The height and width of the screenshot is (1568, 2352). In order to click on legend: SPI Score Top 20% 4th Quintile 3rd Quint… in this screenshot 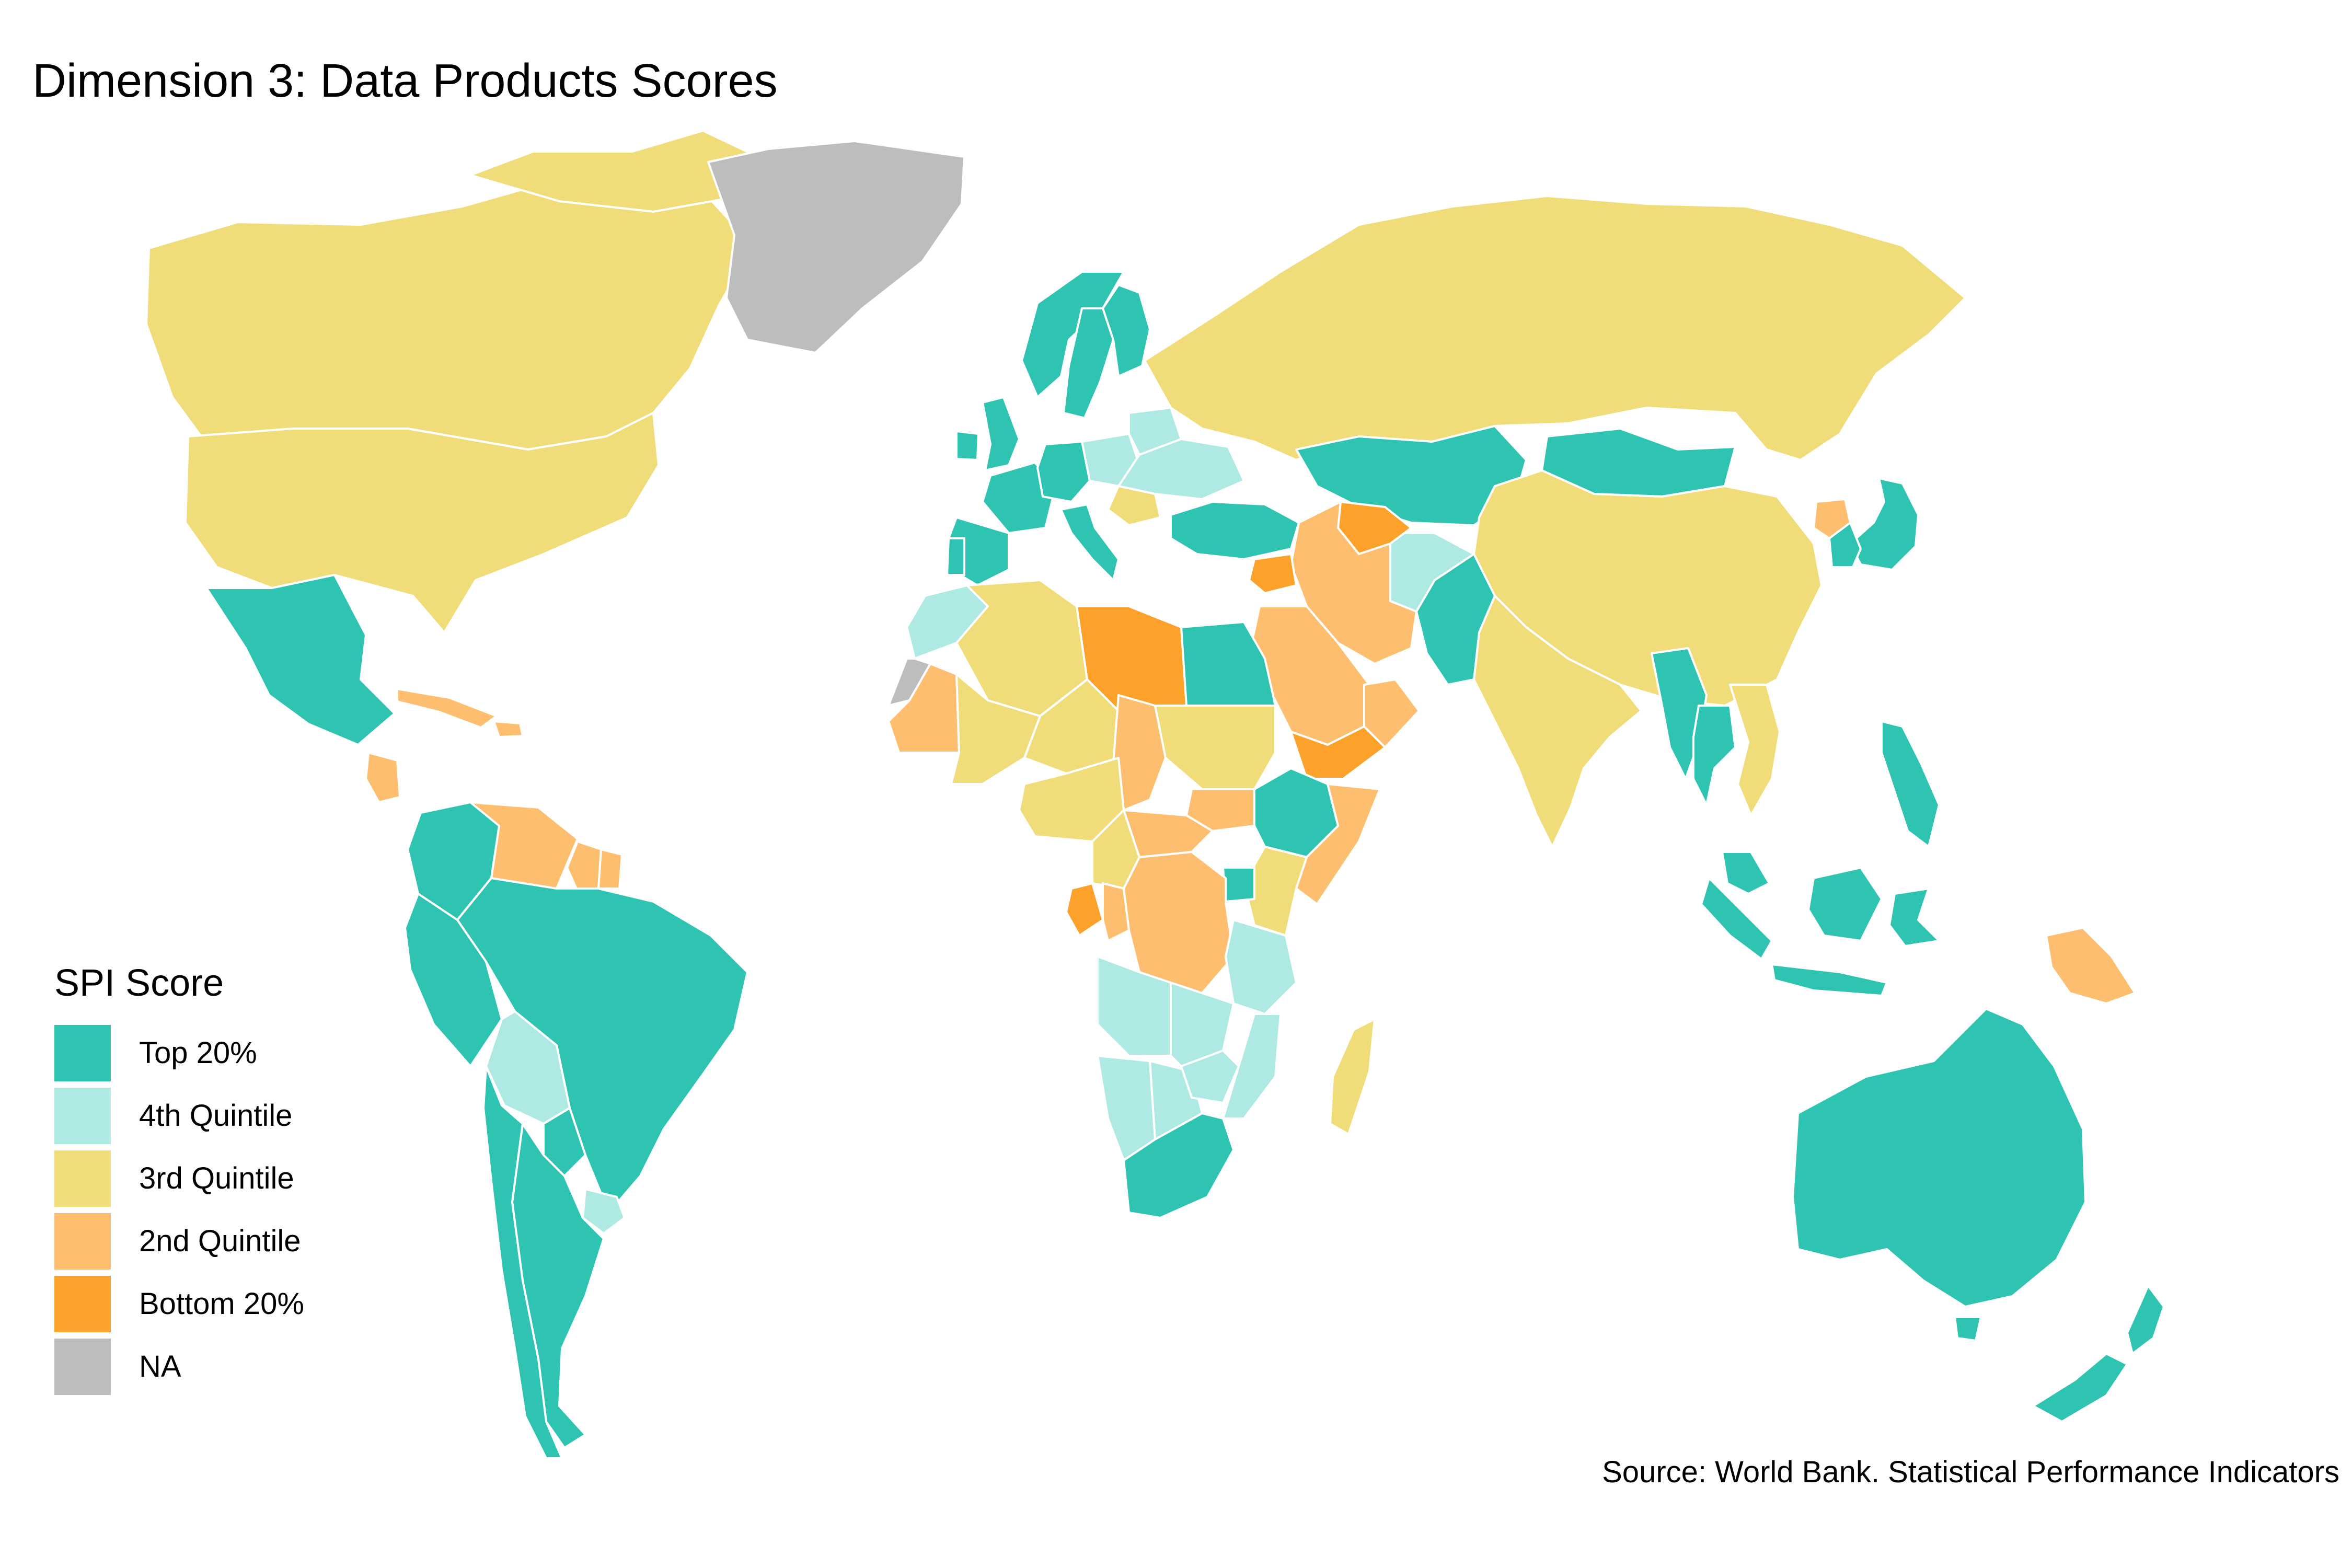, I will do `click(224, 1181)`.